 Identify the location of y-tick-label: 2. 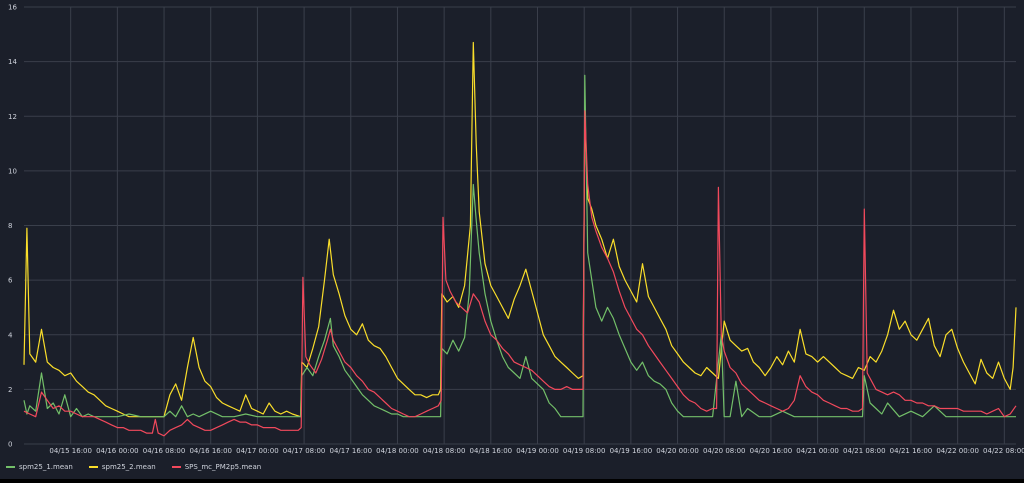
(10, 390).